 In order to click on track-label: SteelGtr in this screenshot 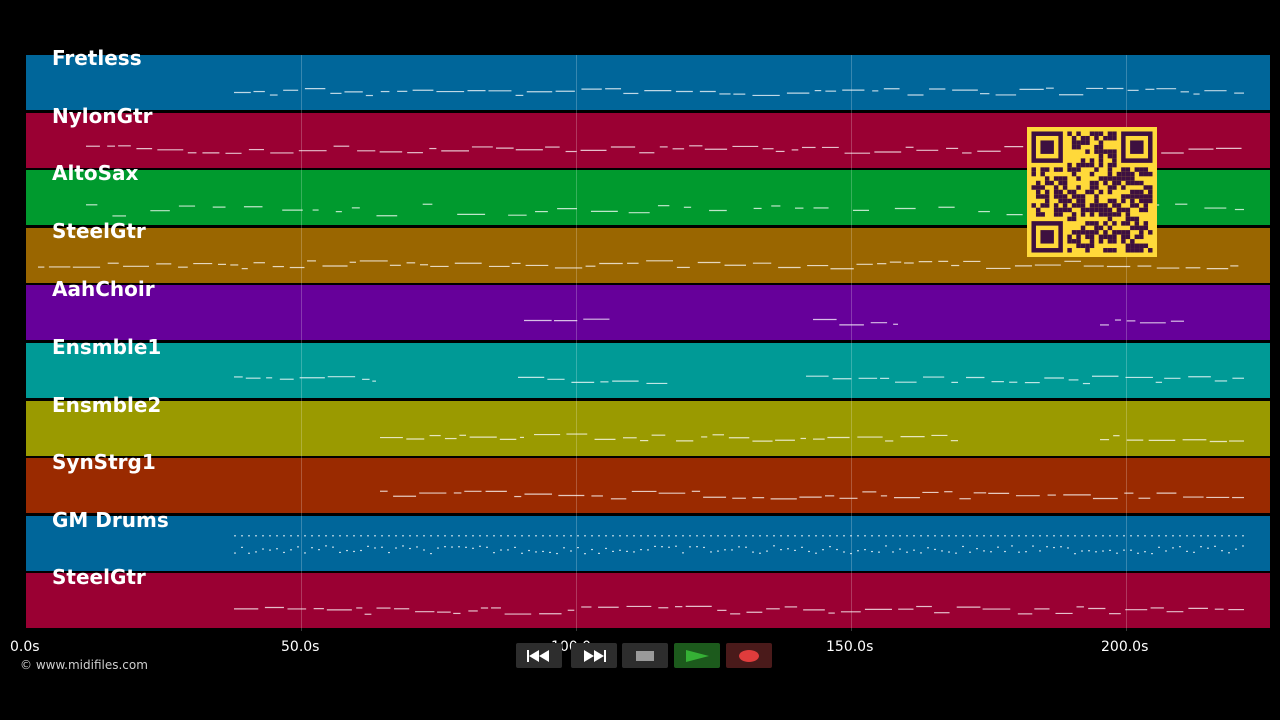, I will do `click(99, 577)`.